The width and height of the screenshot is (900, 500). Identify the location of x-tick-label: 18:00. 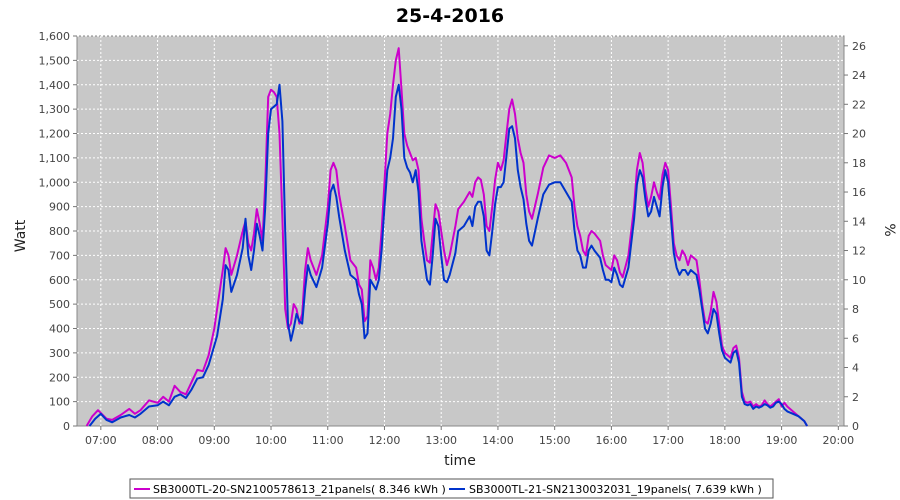
(725, 440).